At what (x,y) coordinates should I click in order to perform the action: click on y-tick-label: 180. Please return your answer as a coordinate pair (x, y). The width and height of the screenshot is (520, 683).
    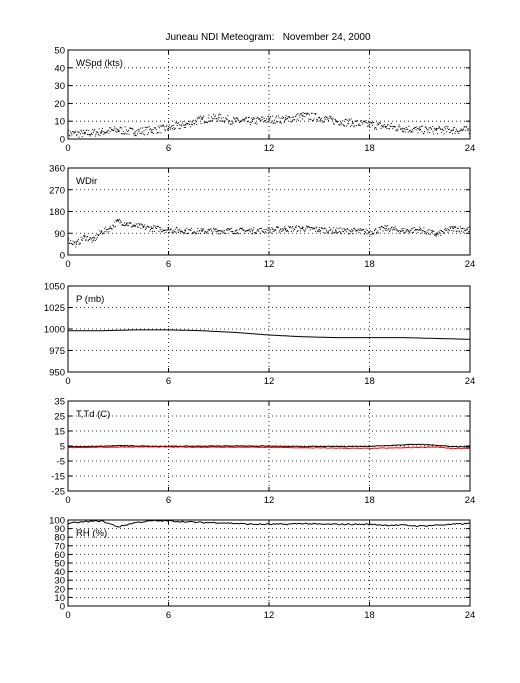
    Looking at the image, I should click on (57, 212).